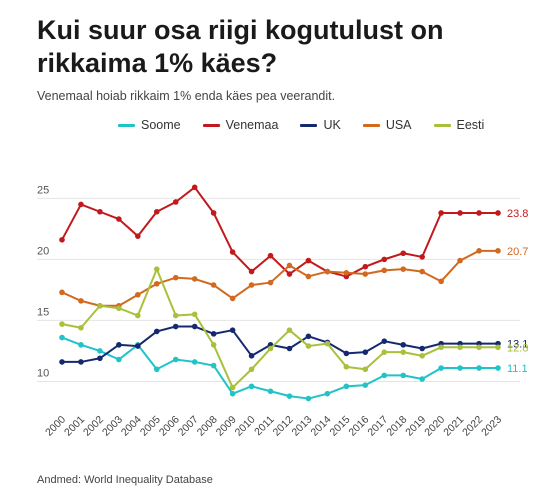 This screenshot has height=500, width=553. Describe the element at coordinates (346, 273) in the screenshot. I see `data-point-usa-2015` at that location.